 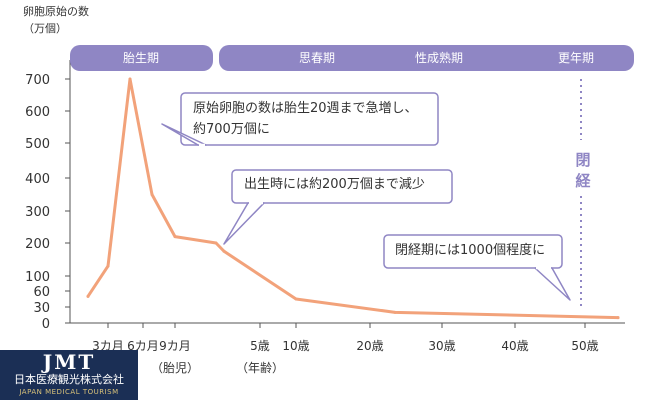 What do you see at coordinates (231, 129) in the screenshot?
I see `callout-peak-line2: 約700万個に` at bounding box center [231, 129].